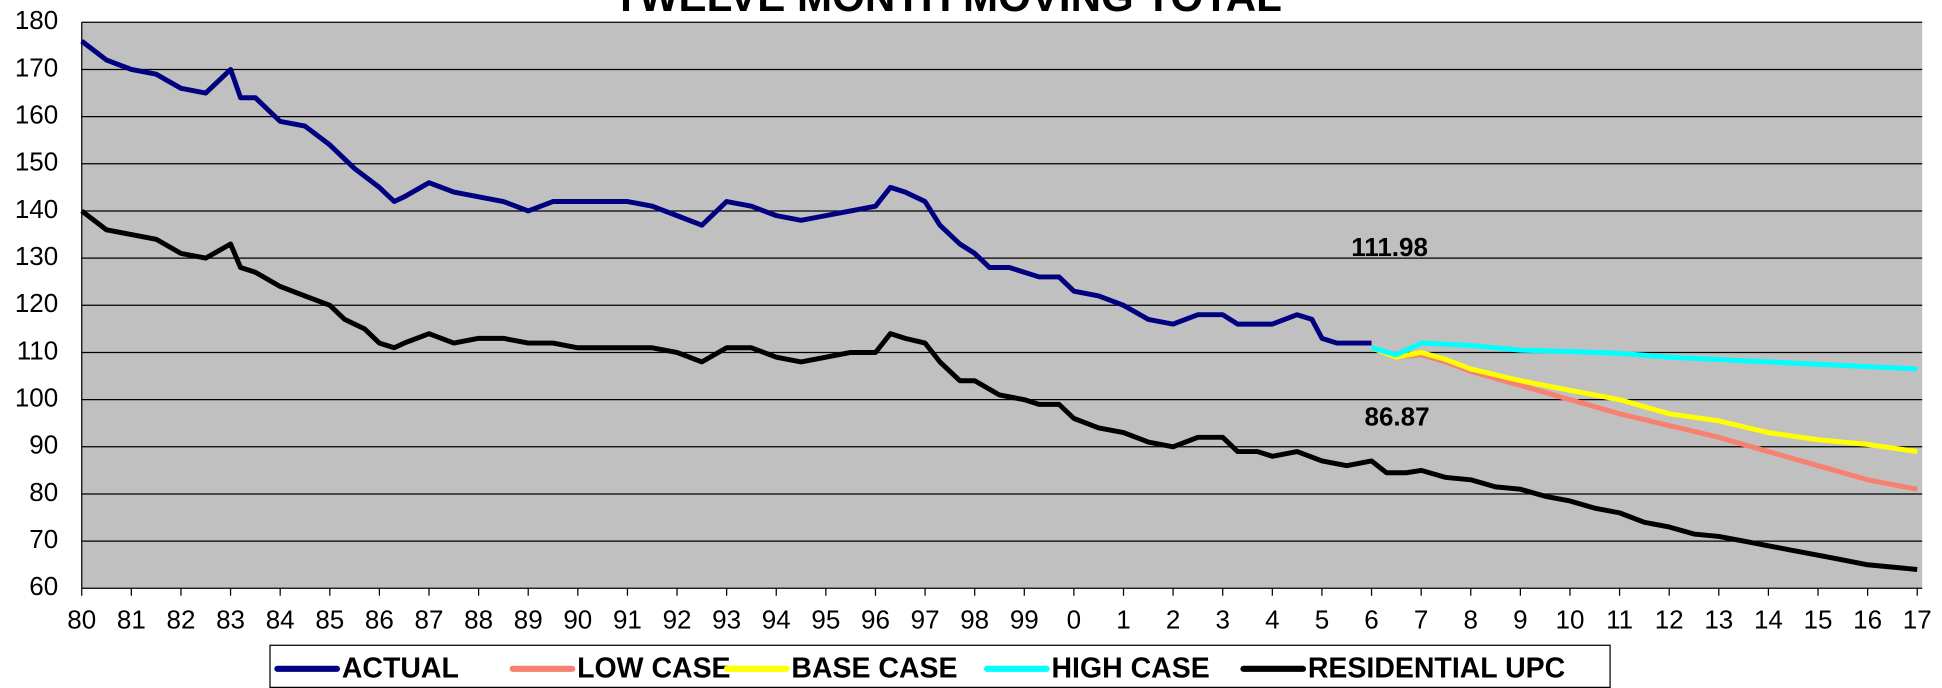  Describe the element at coordinates (429, 620) in the screenshot. I see `x-tick-label: 87` at that location.